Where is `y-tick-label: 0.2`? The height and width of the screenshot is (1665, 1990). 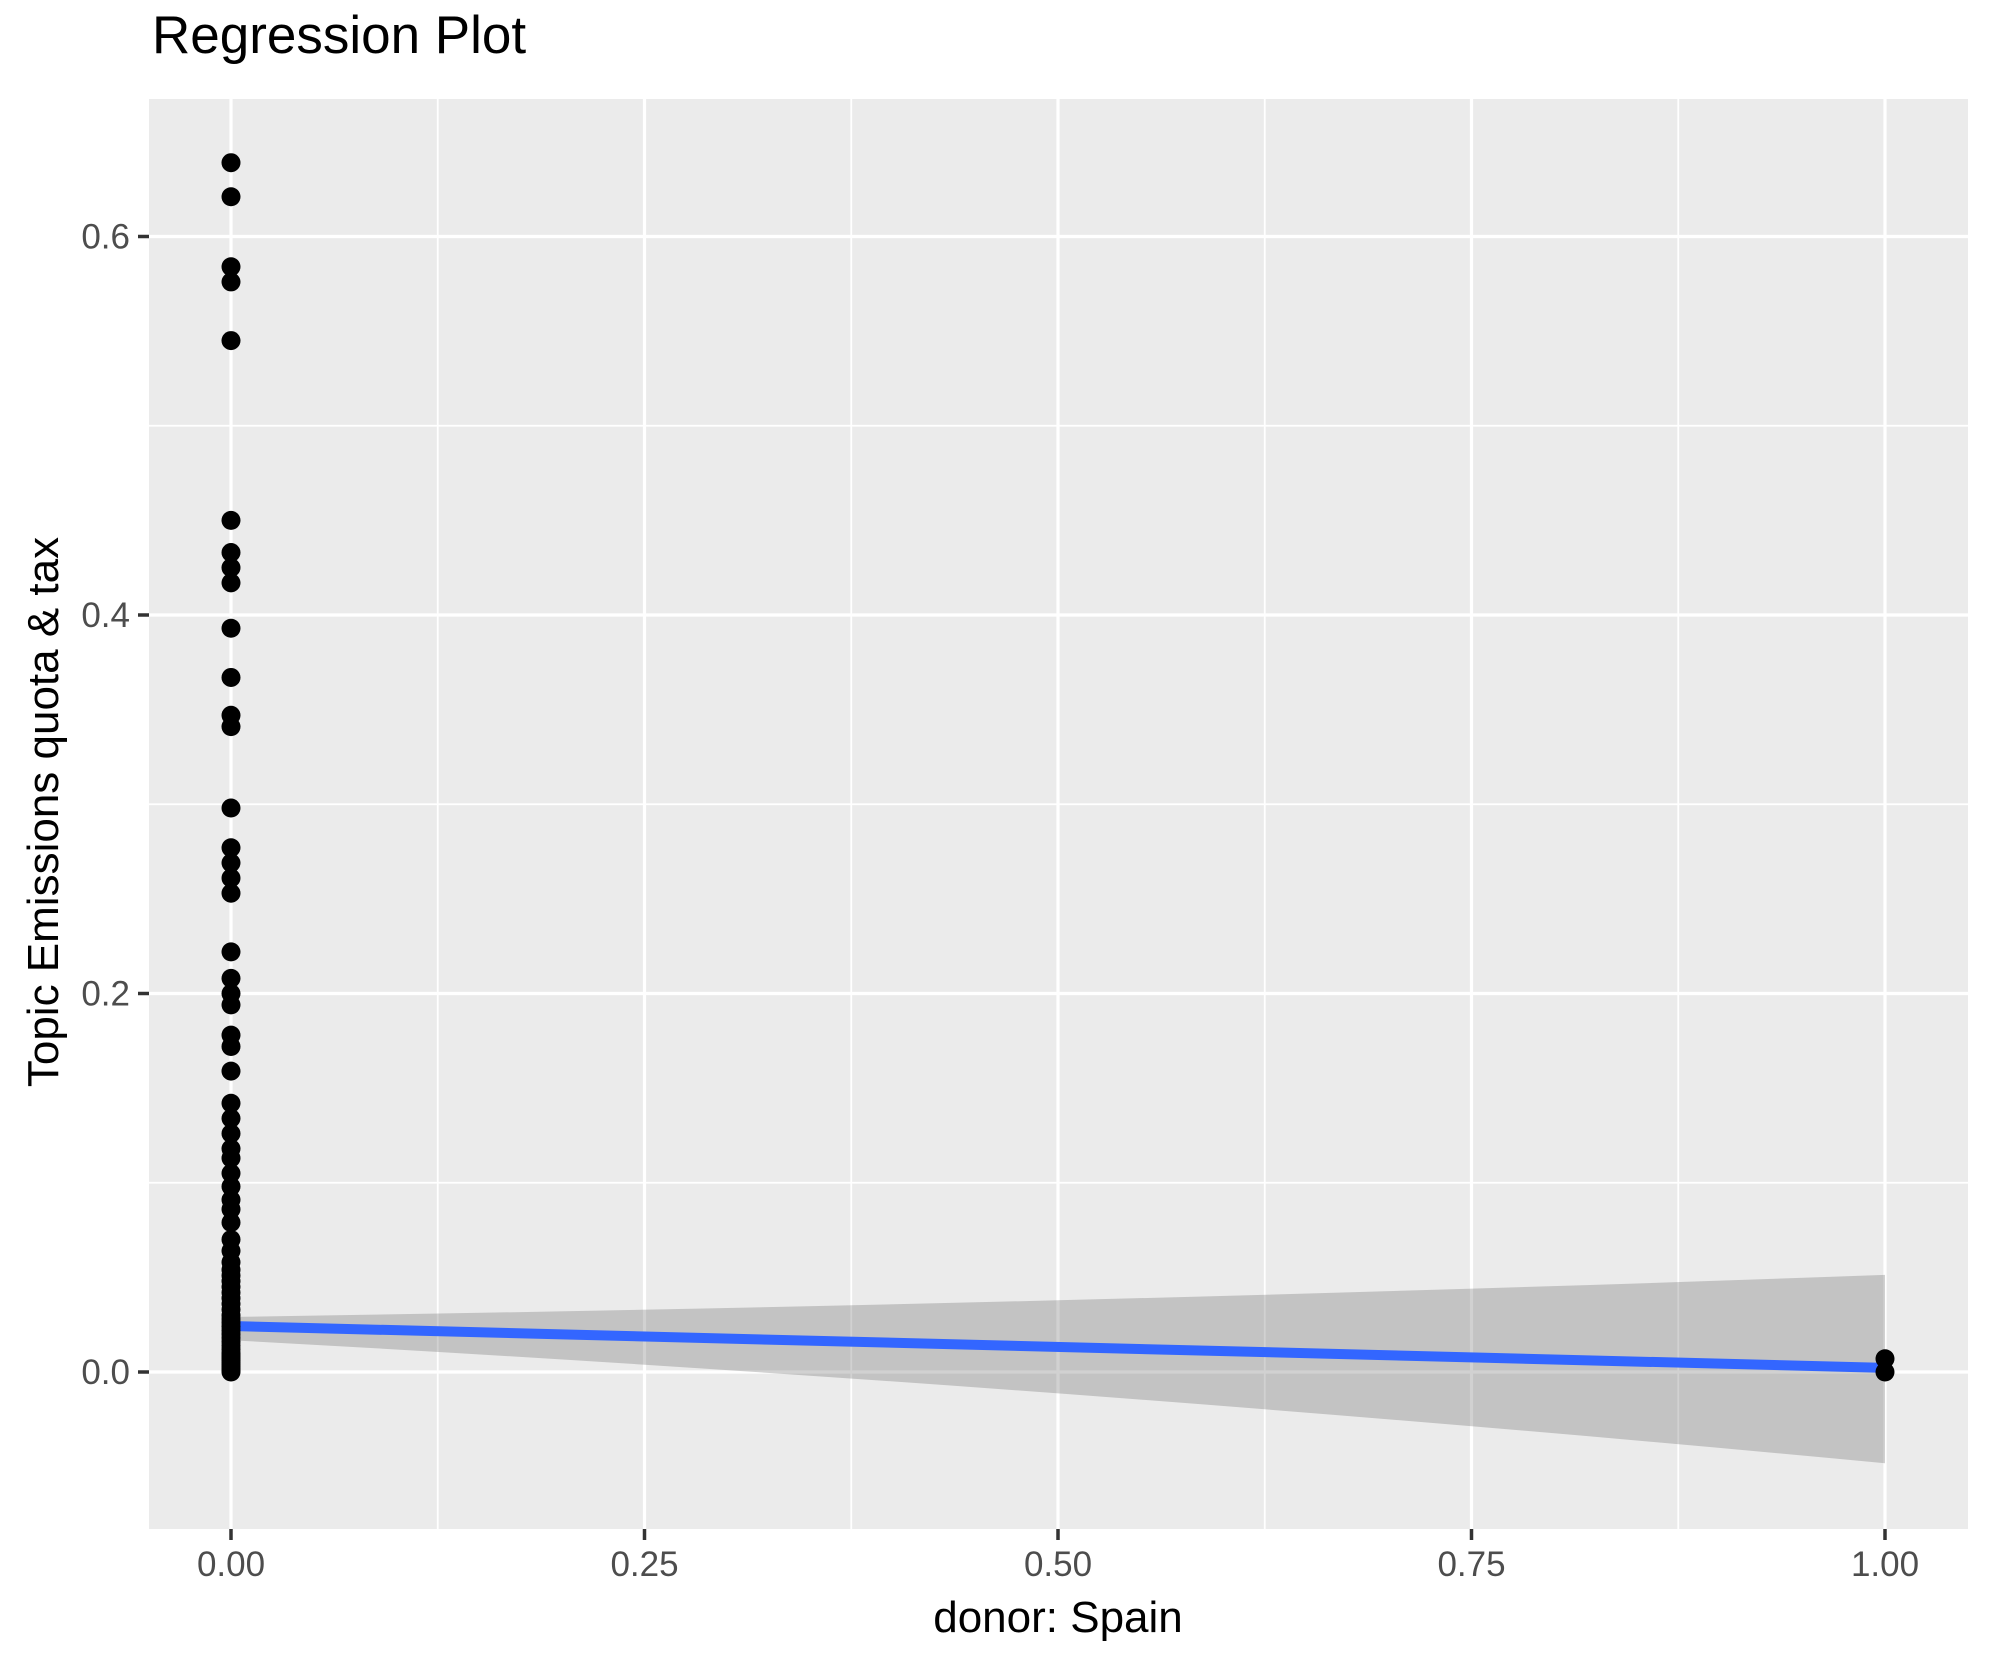 y-tick-label: 0.2 is located at coordinates (105, 994).